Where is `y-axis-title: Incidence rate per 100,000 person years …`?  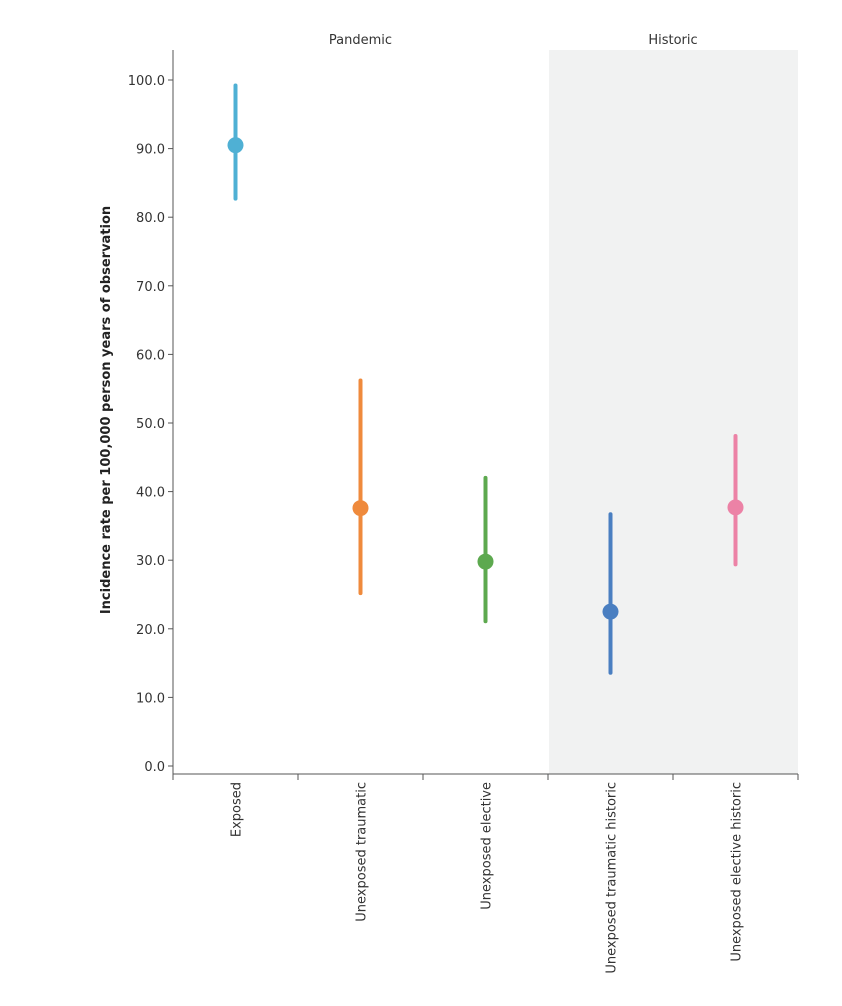 y-axis-title: Incidence rate per 100,000 person years … is located at coordinates (106, 410).